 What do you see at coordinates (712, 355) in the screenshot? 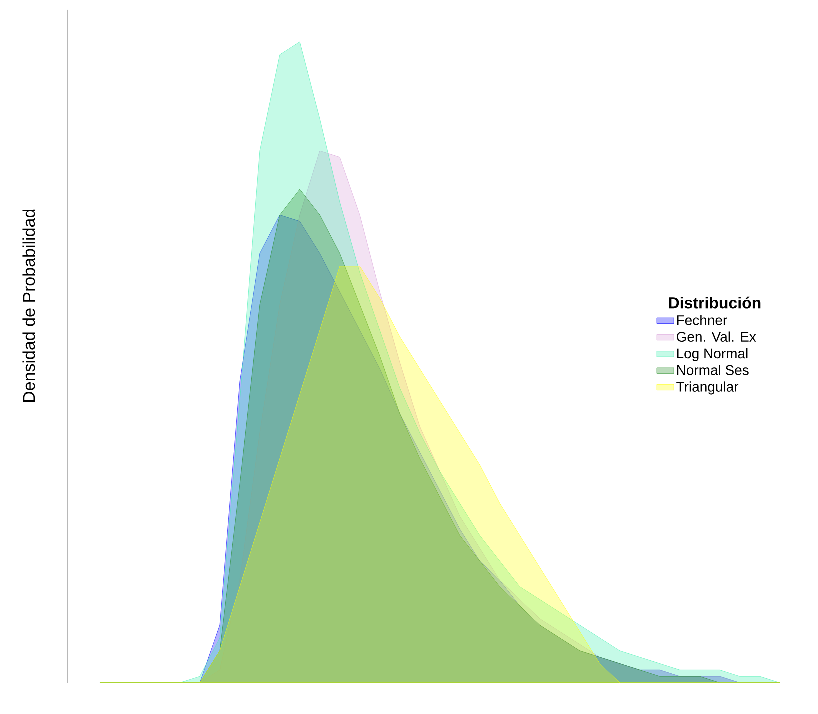
I see `legend-label: Log Normal` at bounding box center [712, 355].